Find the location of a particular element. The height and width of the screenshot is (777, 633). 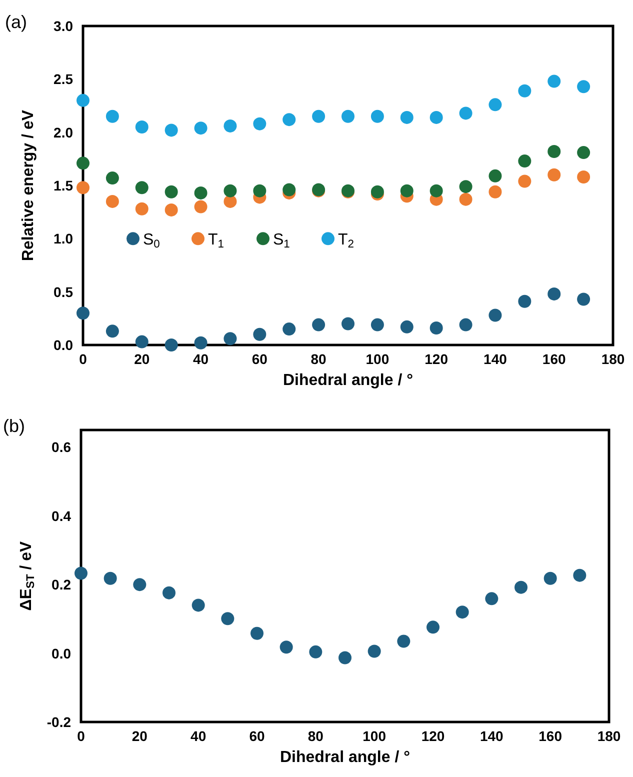

x-tick-label: 60 is located at coordinates (260, 359).